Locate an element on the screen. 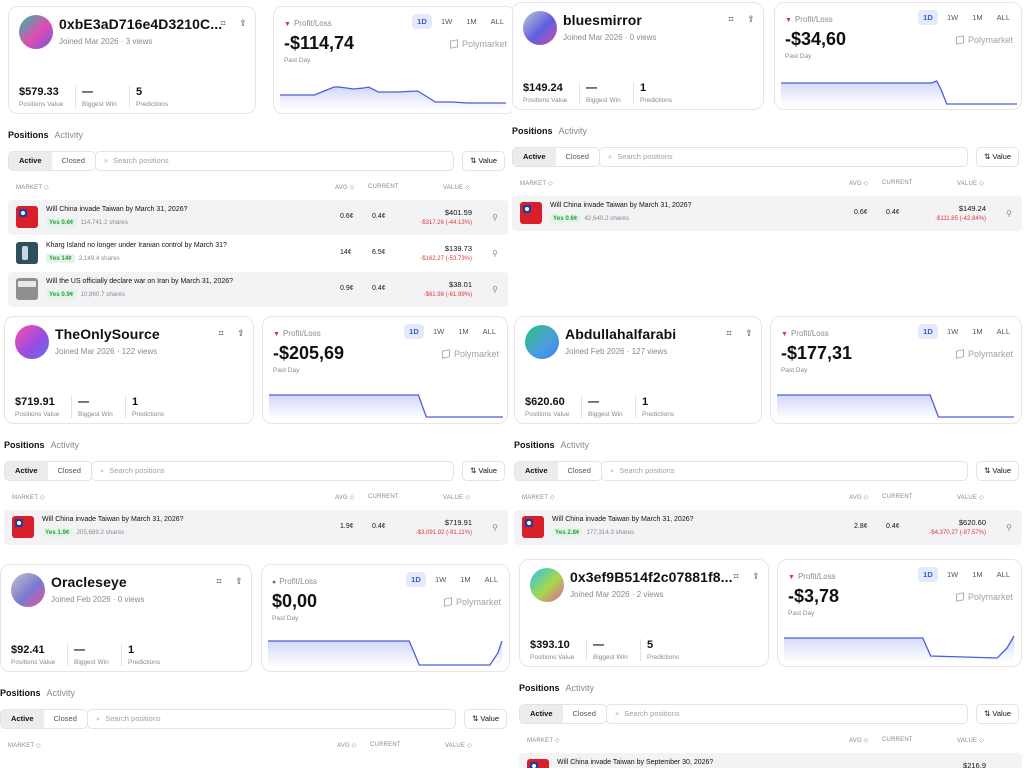 This screenshot has width=1024, height=768. username: TheOnlySource is located at coordinates (107, 334).